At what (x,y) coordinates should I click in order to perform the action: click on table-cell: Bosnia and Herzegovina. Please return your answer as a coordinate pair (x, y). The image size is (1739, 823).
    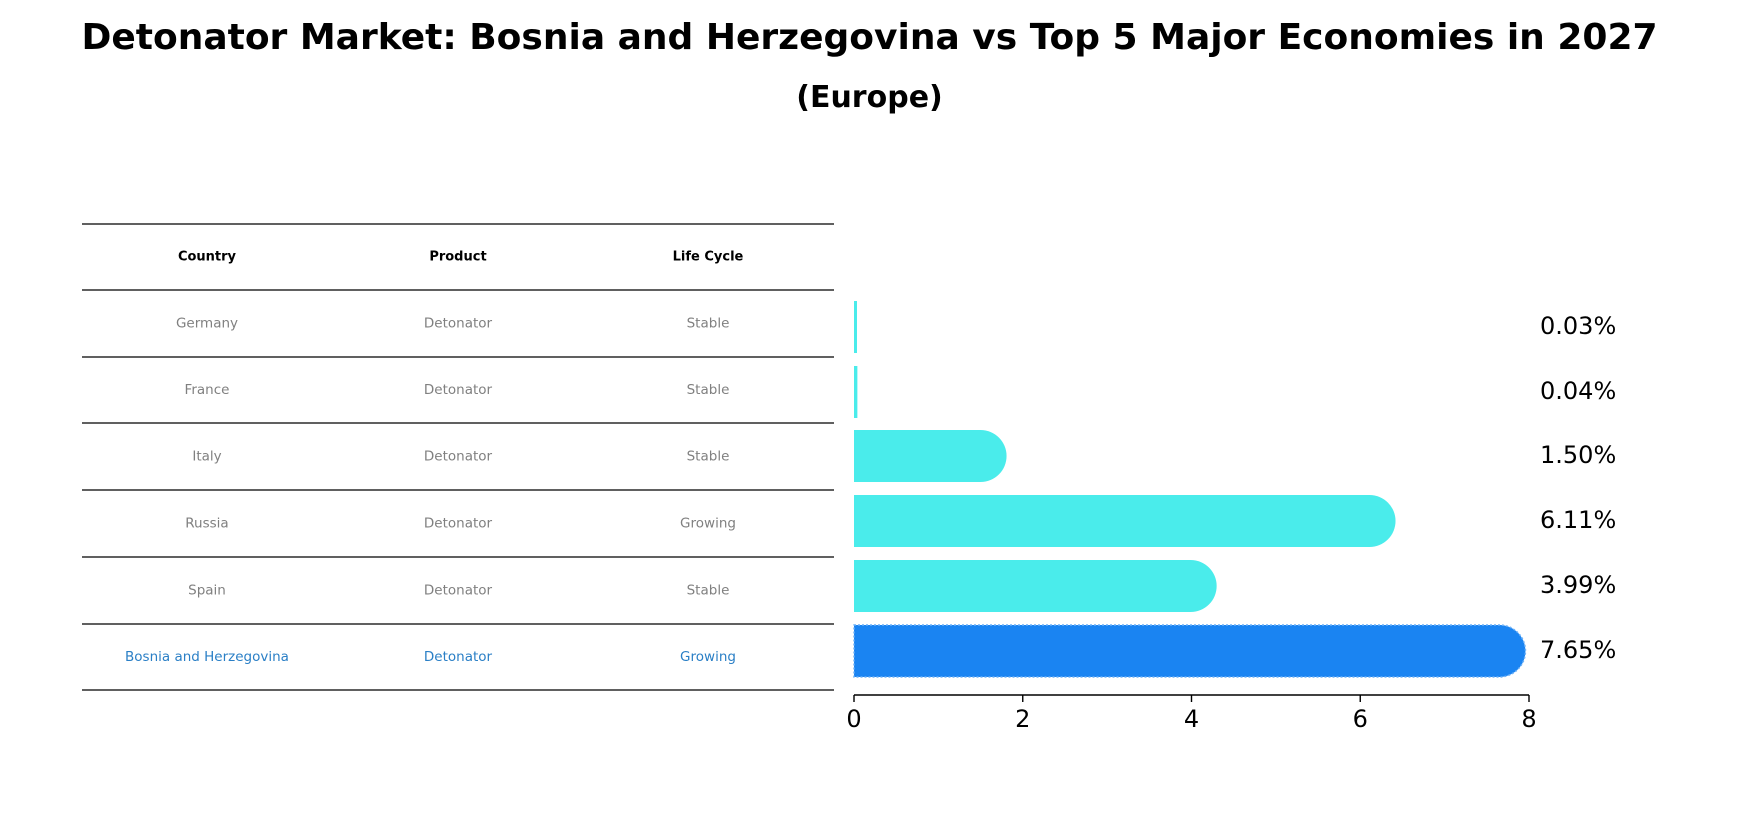
    Looking at the image, I should click on (207, 657).